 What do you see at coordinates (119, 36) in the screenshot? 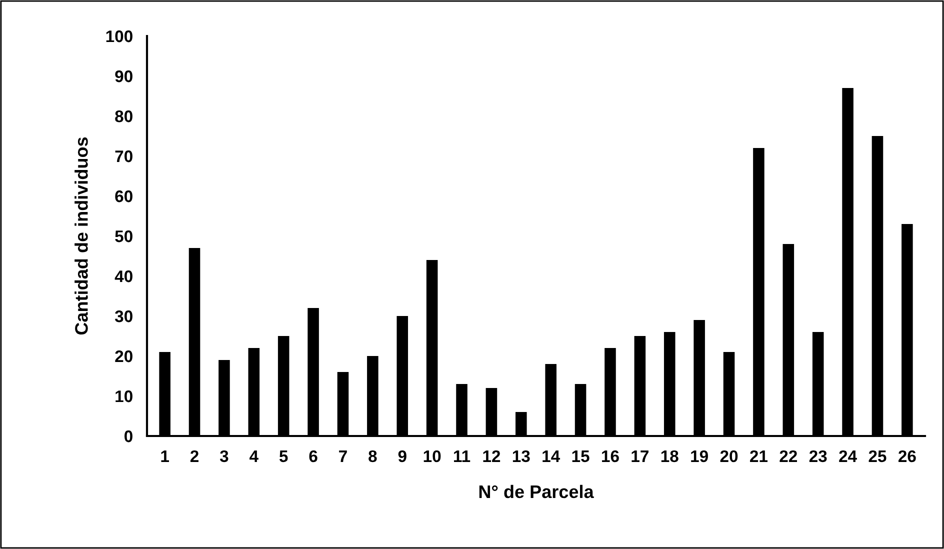
I see `y-tick-label: 100` at bounding box center [119, 36].